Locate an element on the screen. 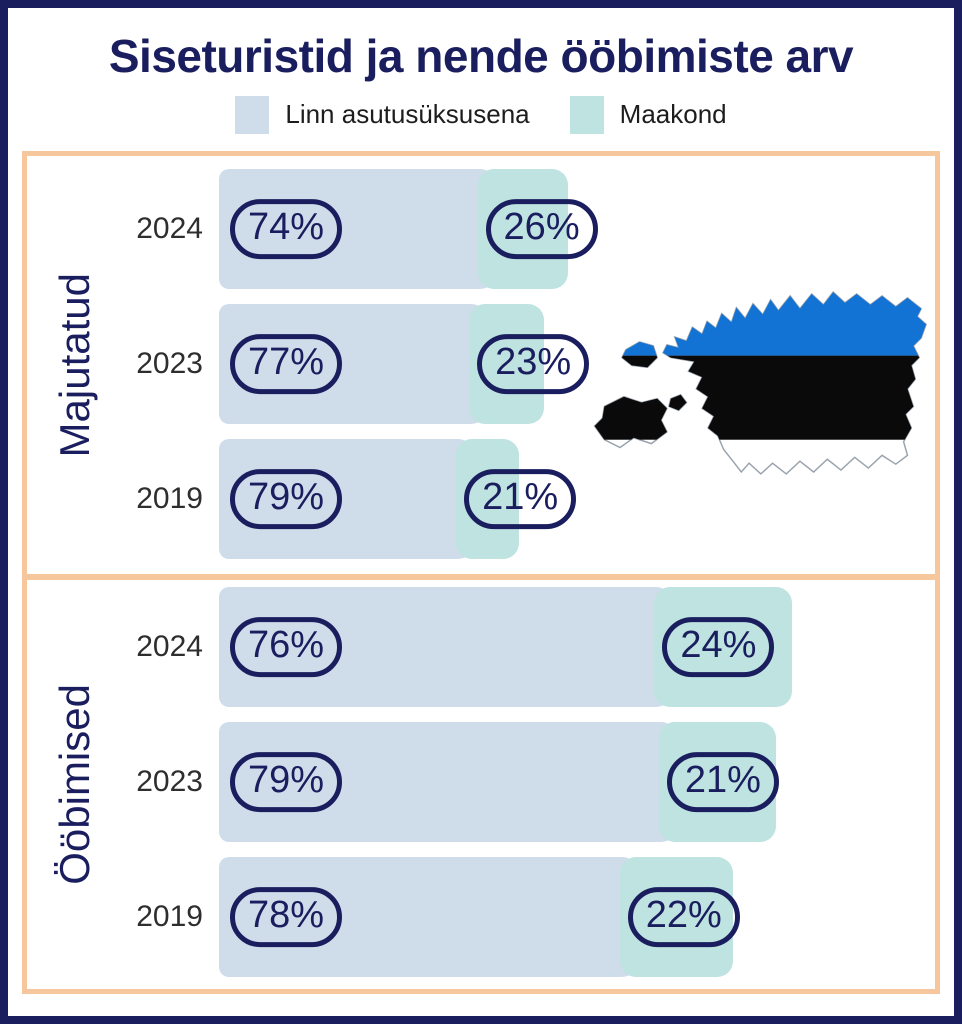 The width and height of the screenshot is (962, 1024). county-value-badge: 26% is located at coordinates (541, 228).